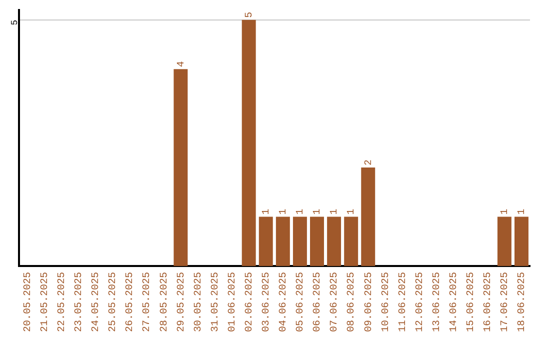 Image resolution: width=540 pixels, height=340 pixels. What do you see at coordinates (182, 64) in the screenshot?
I see `data-label: 4` at bounding box center [182, 64].